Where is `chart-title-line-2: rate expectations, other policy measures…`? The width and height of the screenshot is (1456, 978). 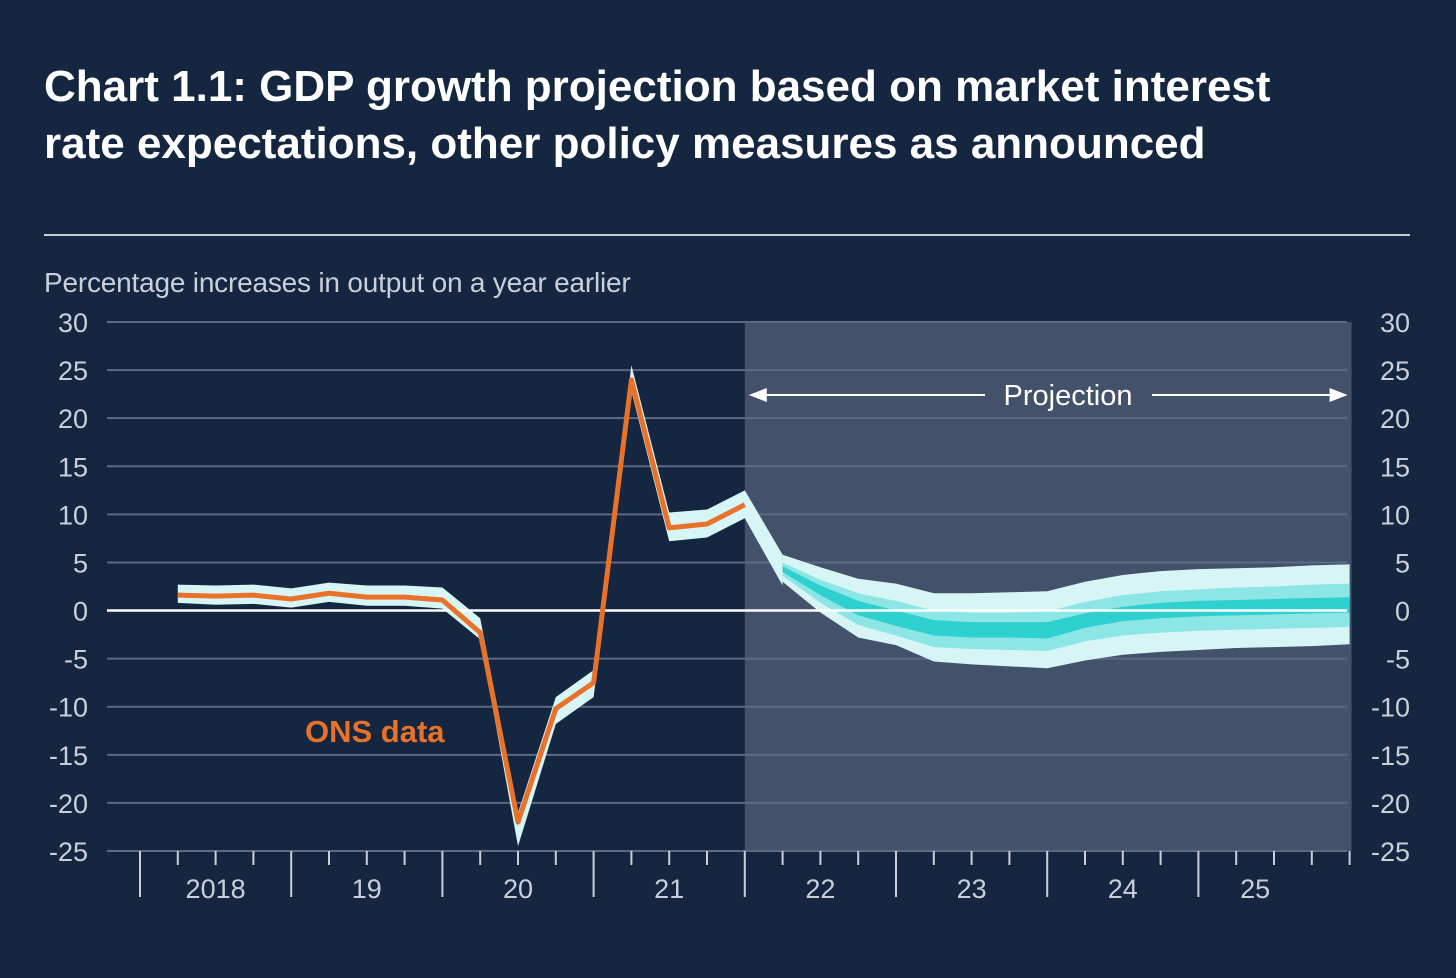 chart-title-line-2: rate expectations, other policy measures… is located at coordinates (625, 143).